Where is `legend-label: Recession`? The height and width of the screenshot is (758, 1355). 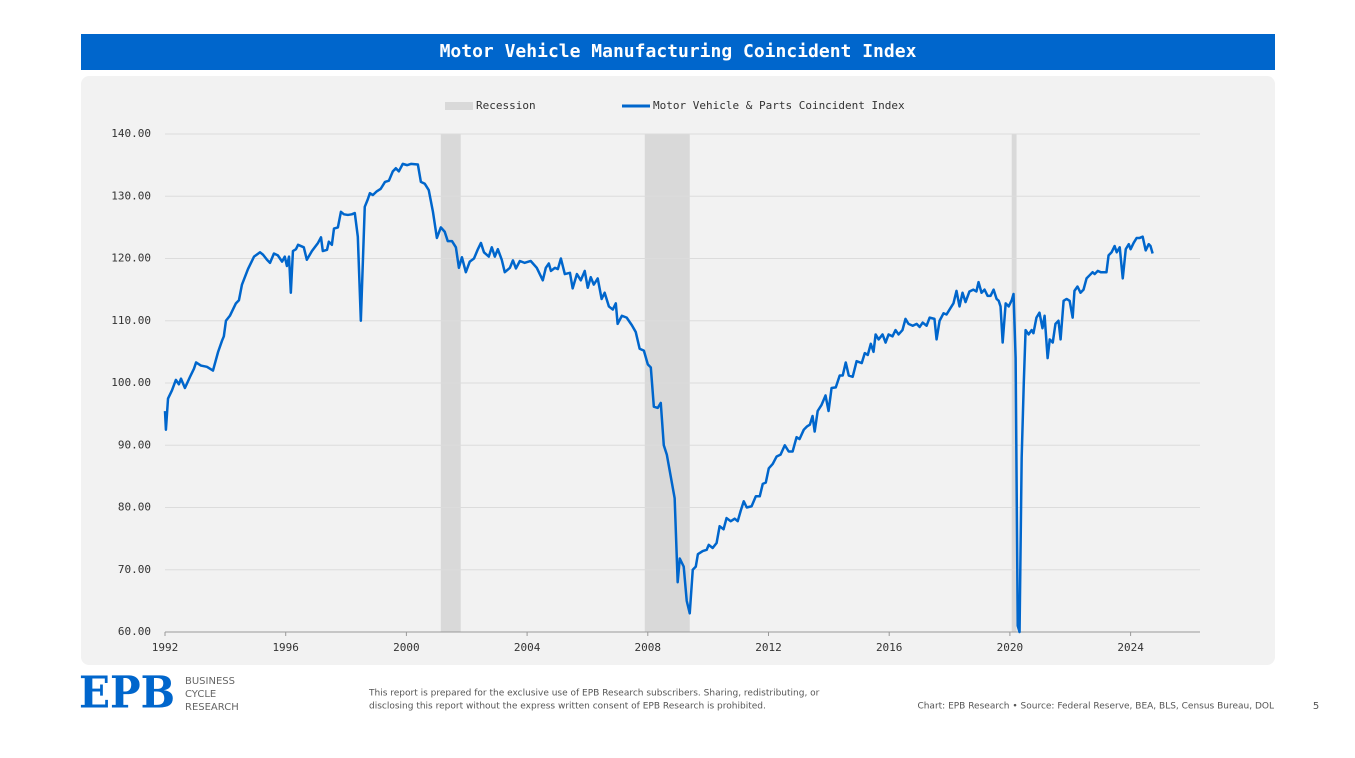 legend-label: Recession is located at coordinates (506, 105).